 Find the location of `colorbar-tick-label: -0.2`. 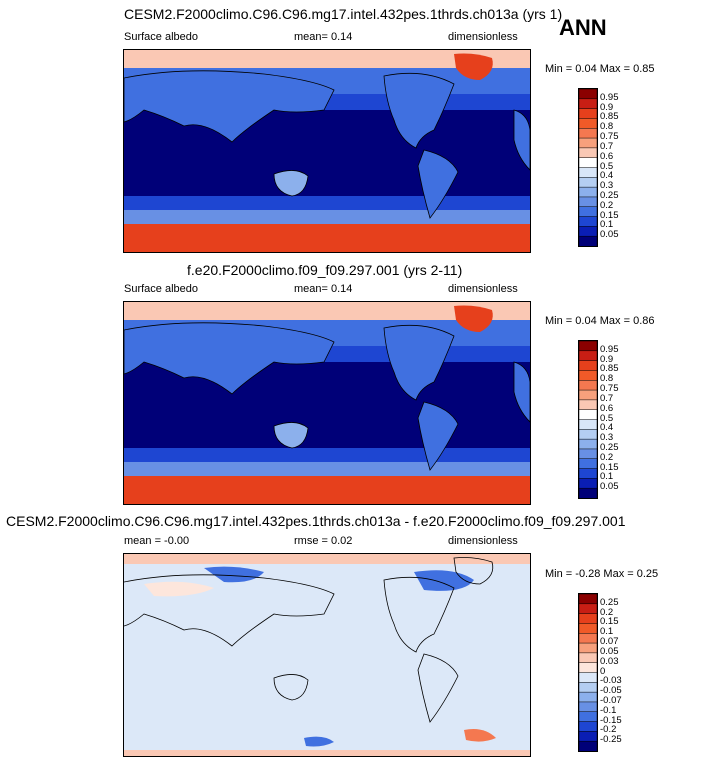

colorbar-tick-label: -0.2 is located at coordinates (608, 730).